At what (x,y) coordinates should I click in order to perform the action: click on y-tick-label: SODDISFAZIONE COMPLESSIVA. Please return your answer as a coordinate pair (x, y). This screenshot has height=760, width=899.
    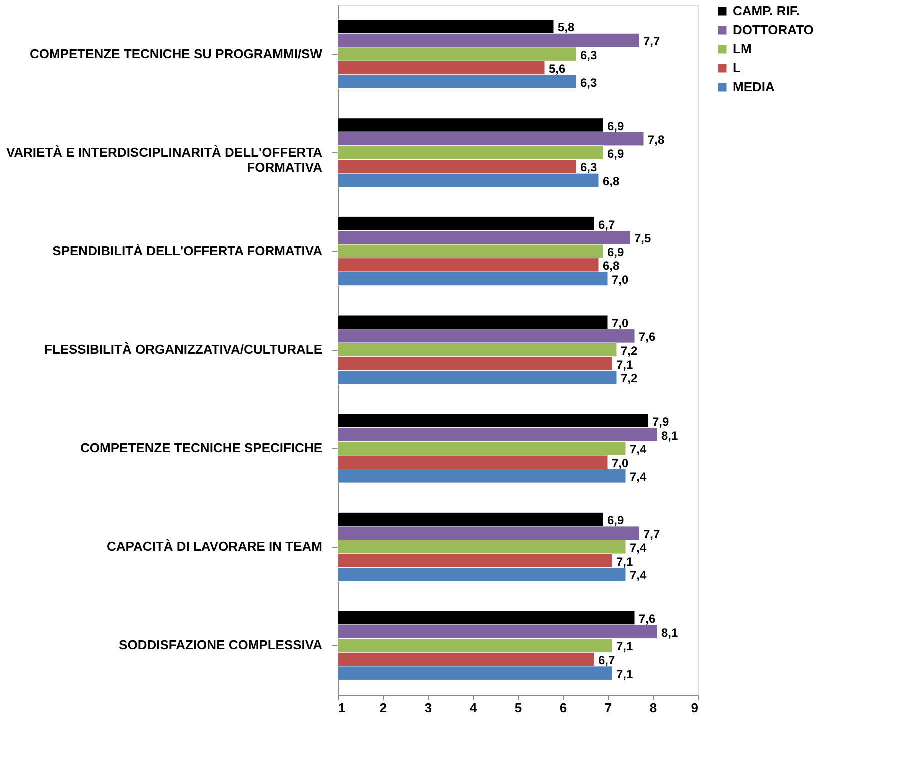
    Looking at the image, I should click on (221, 645).